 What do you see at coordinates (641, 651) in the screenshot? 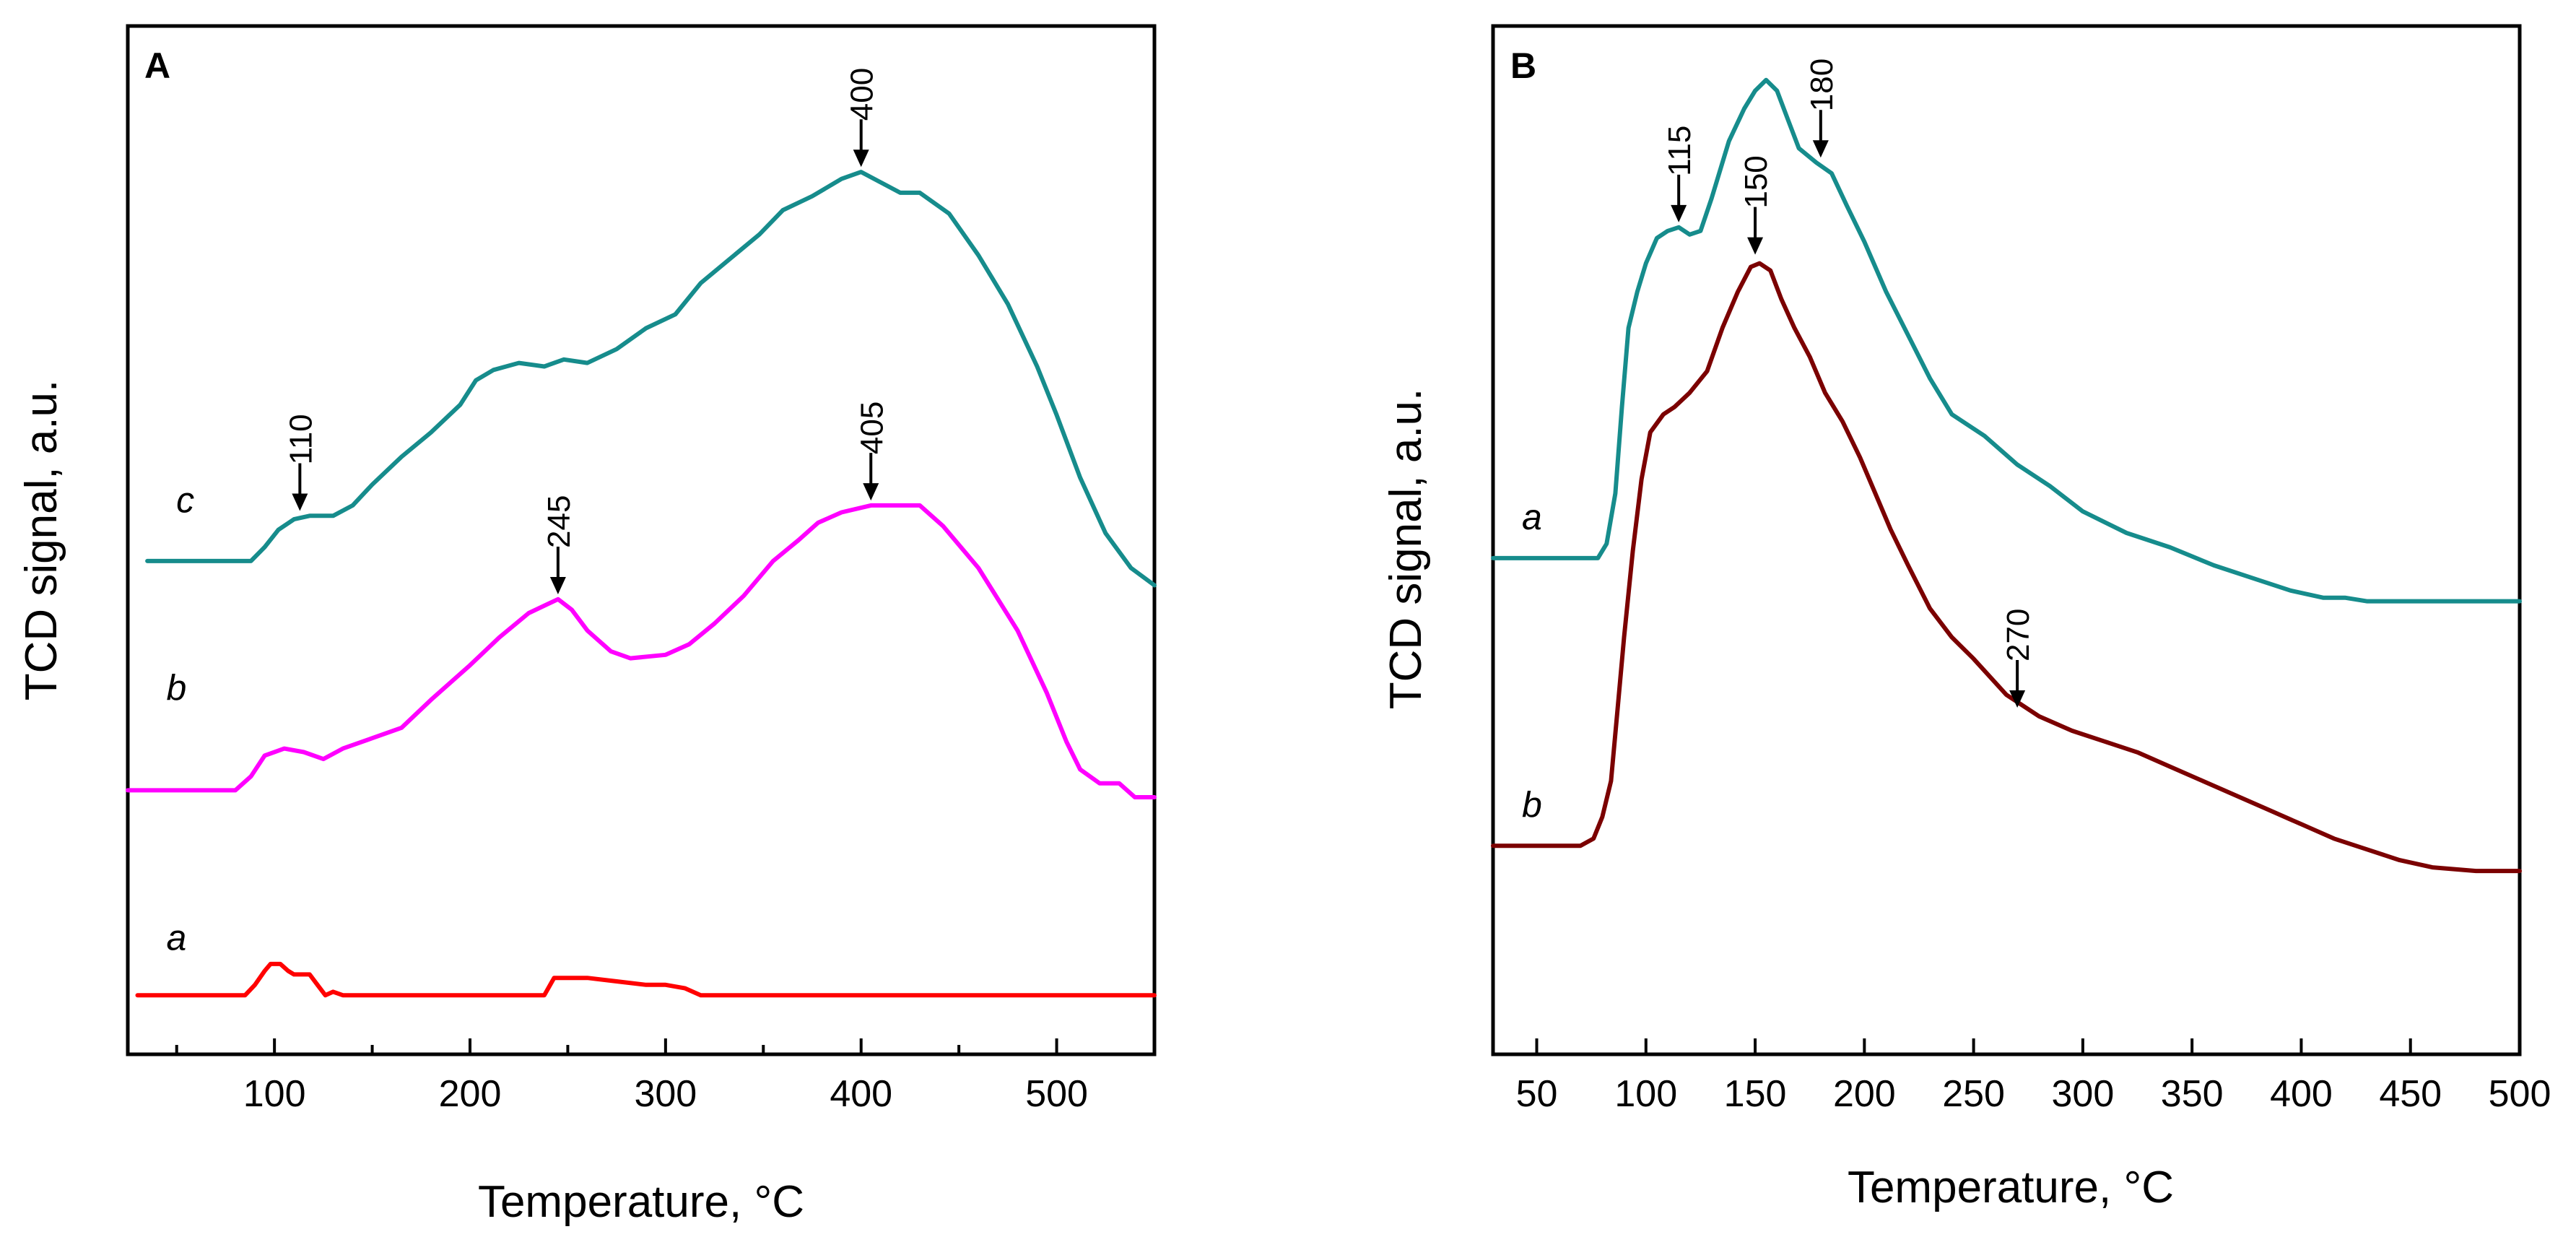
I see `series-line-a-b` at bounding box center [641, 651].